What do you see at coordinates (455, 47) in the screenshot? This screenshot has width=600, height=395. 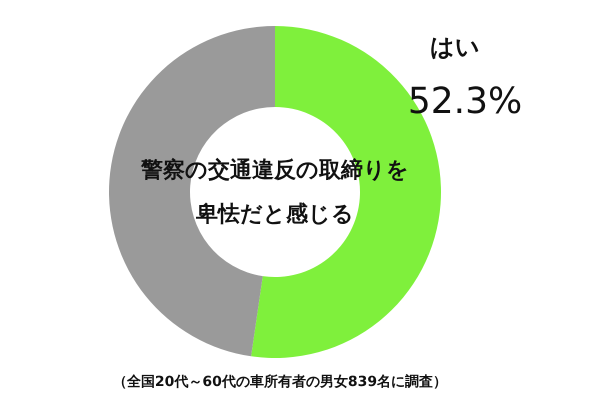 I see `slice-label: はい` at bounding box center [455, 47].